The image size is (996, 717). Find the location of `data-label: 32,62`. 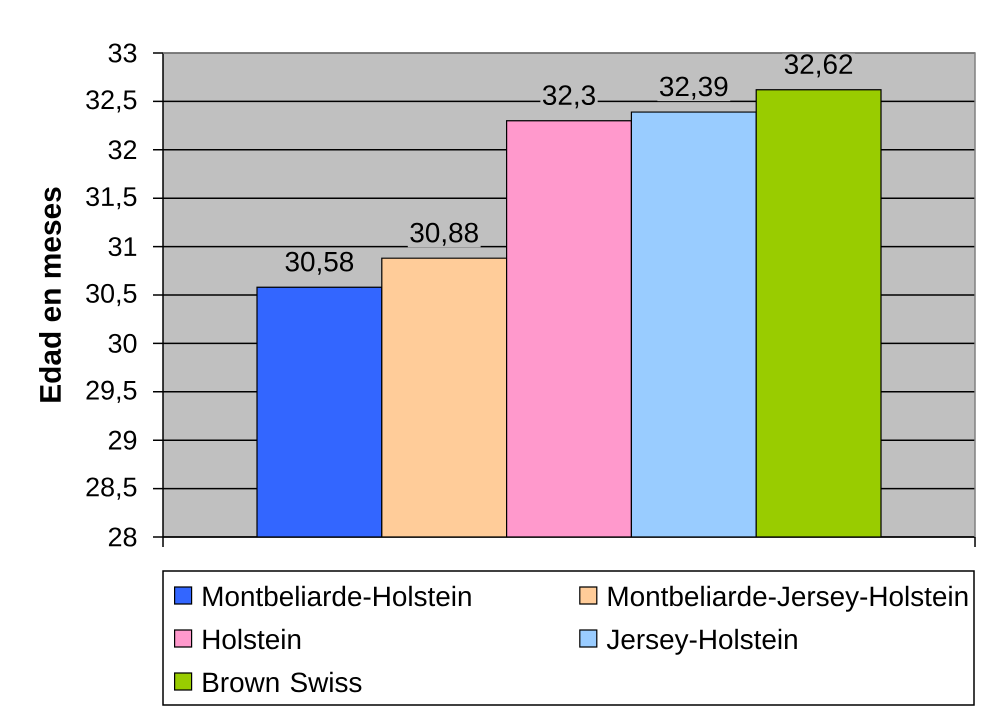

data-label: 32,62 is located at coordinates (818, 66).